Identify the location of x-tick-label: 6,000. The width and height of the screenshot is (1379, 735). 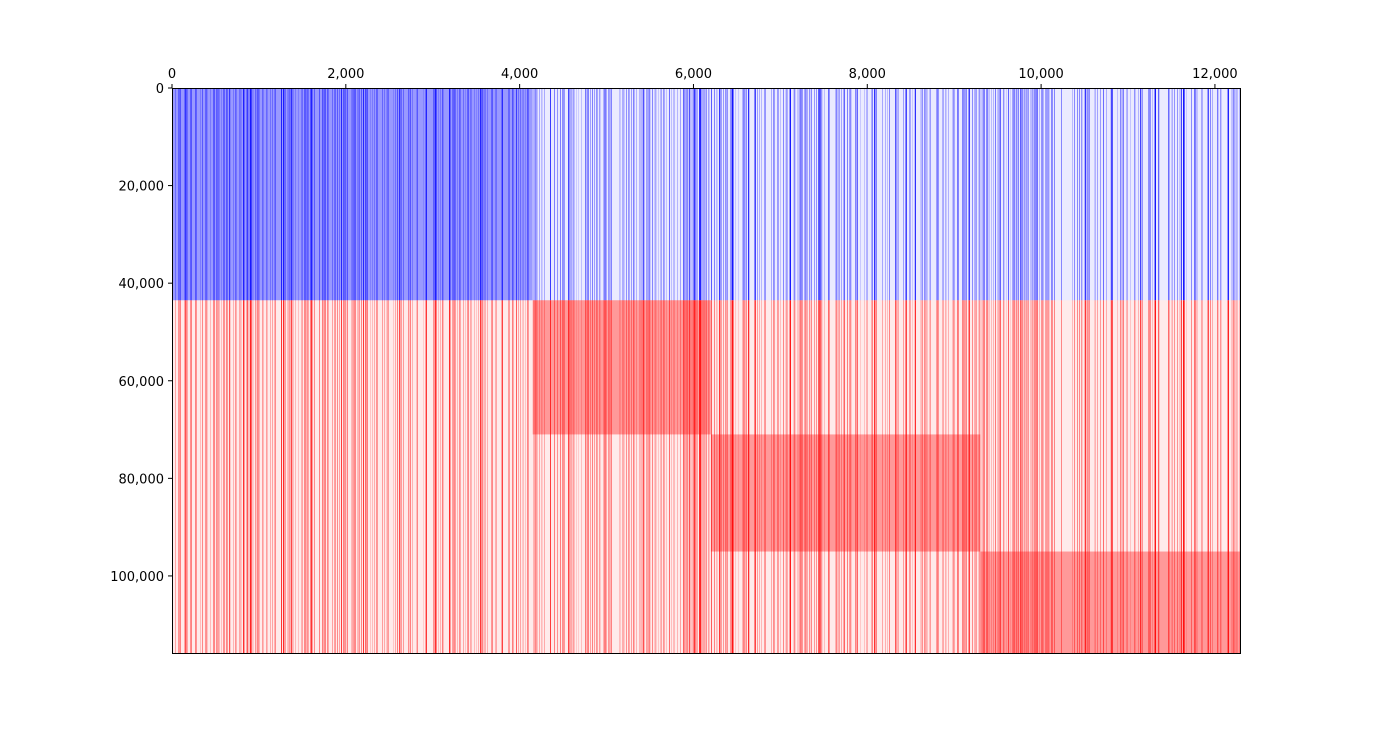
(693, 74).